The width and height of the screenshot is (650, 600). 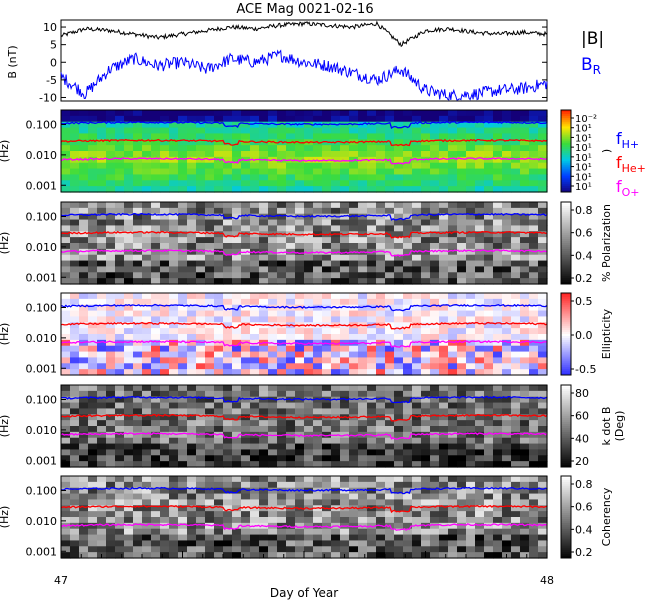 I want to click on legend-b-radial: BR, so click(x=591, y=66).